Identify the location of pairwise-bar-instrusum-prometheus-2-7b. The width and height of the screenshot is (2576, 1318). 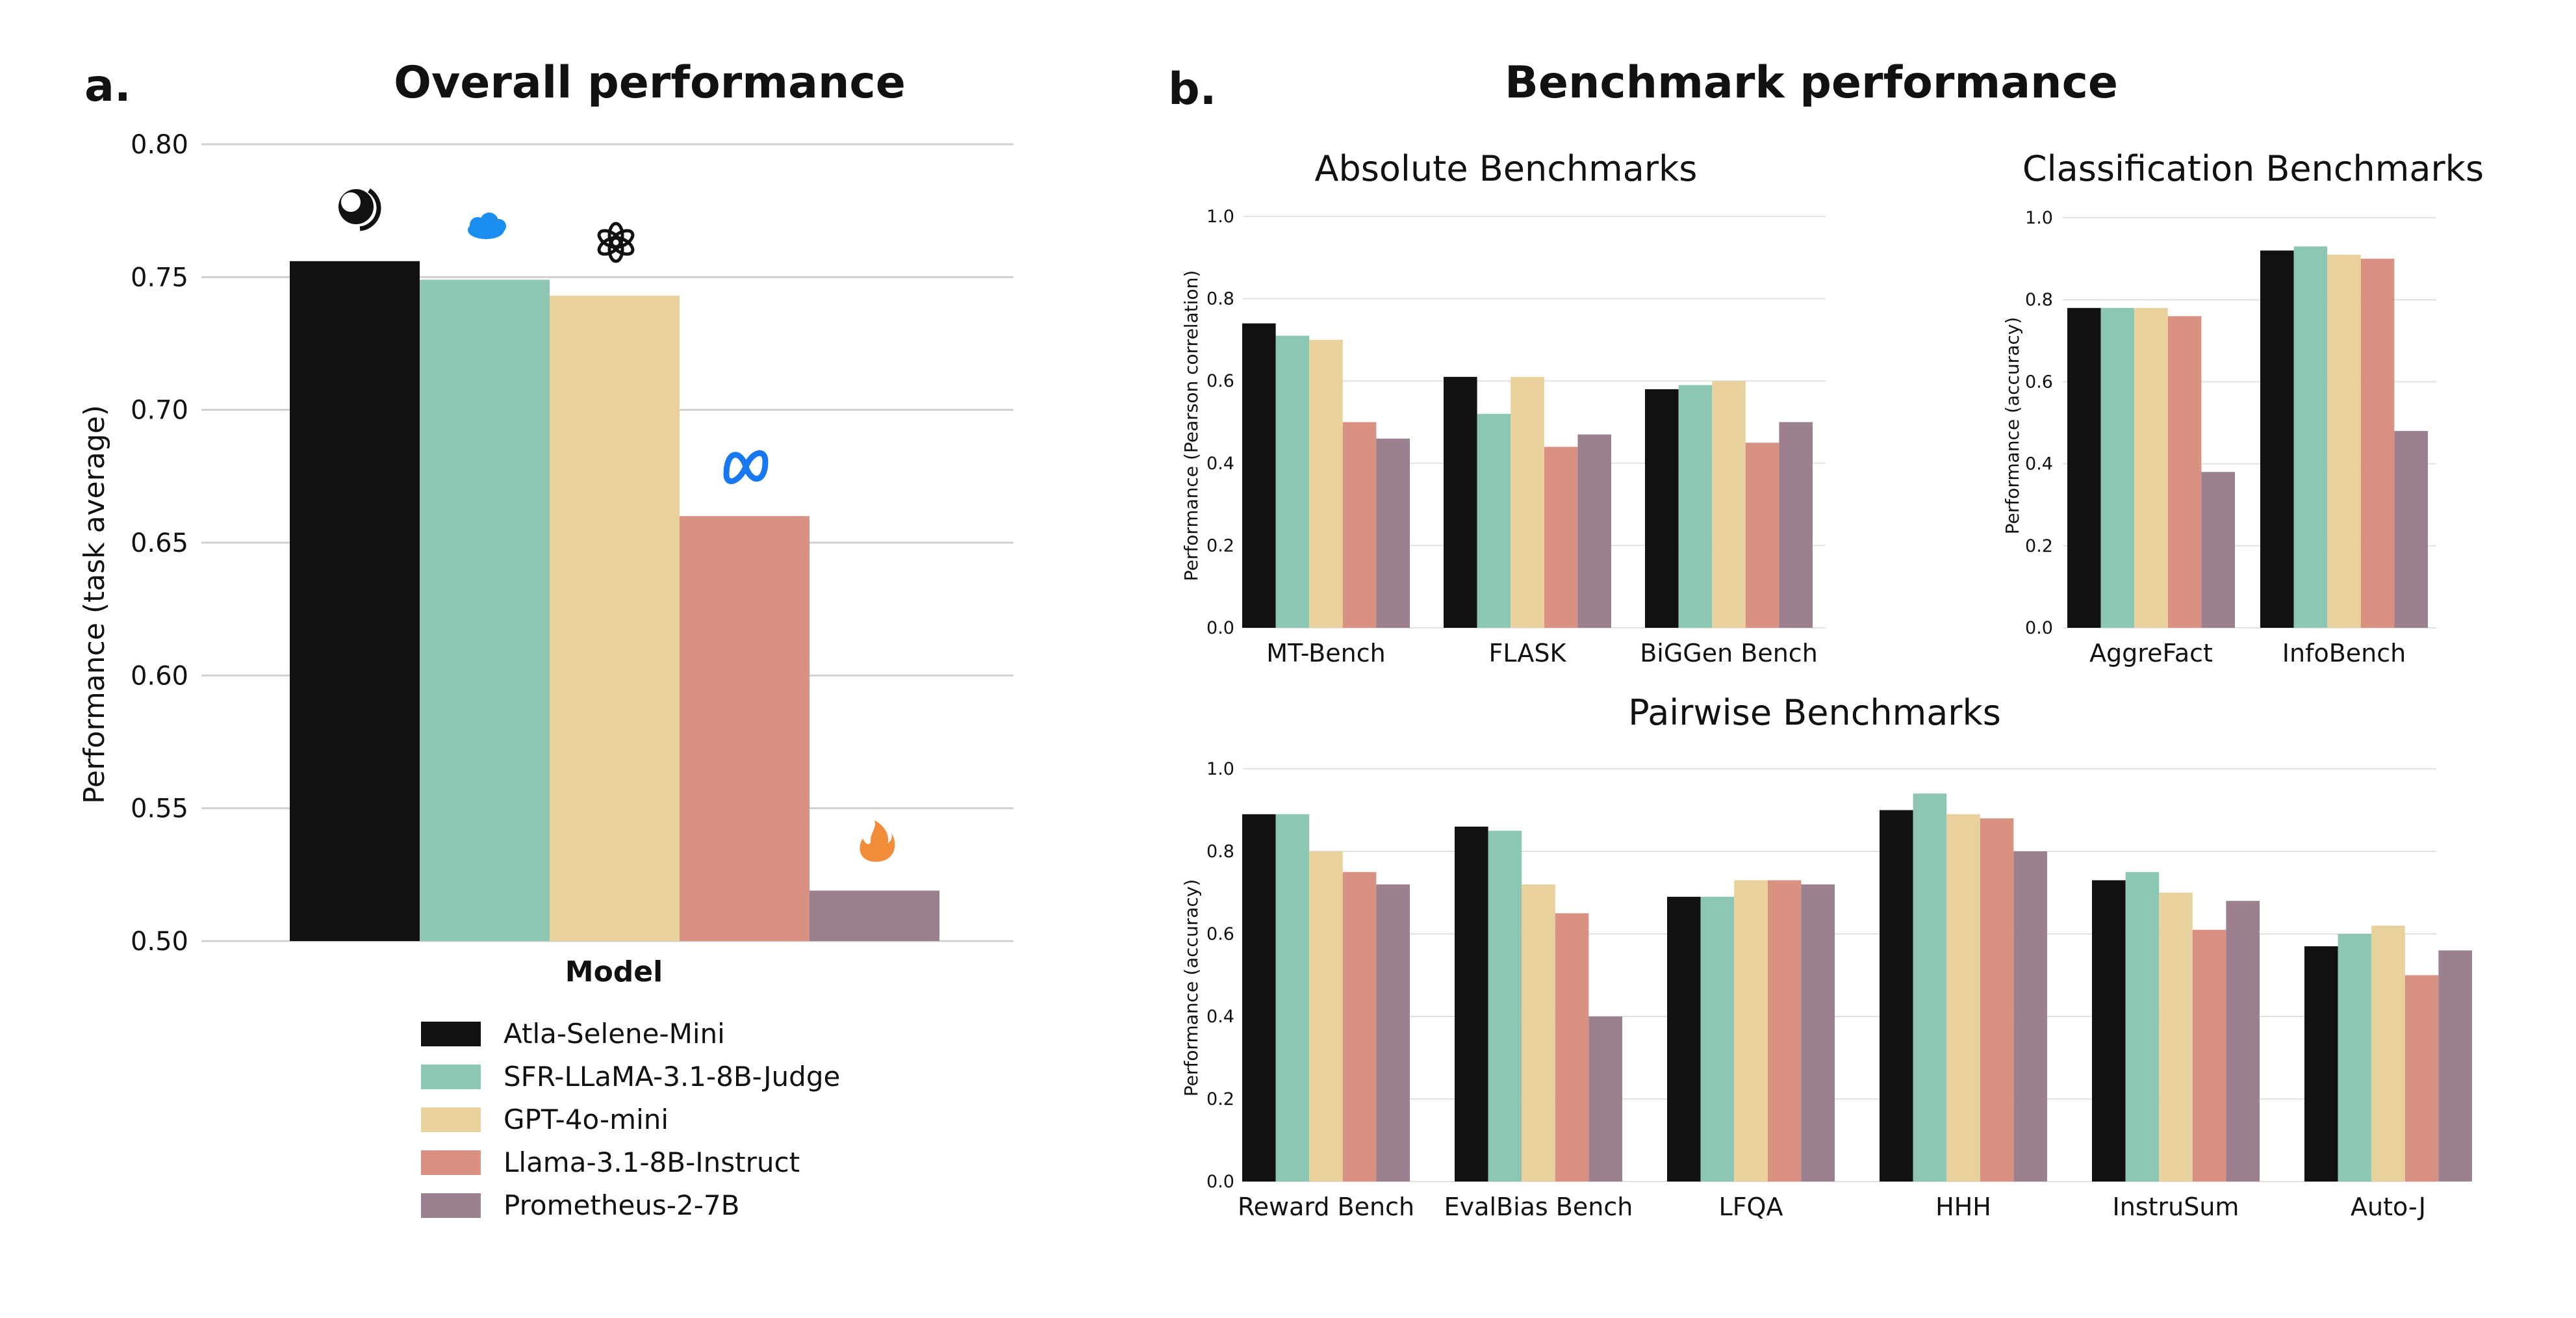
(2243, 1041).